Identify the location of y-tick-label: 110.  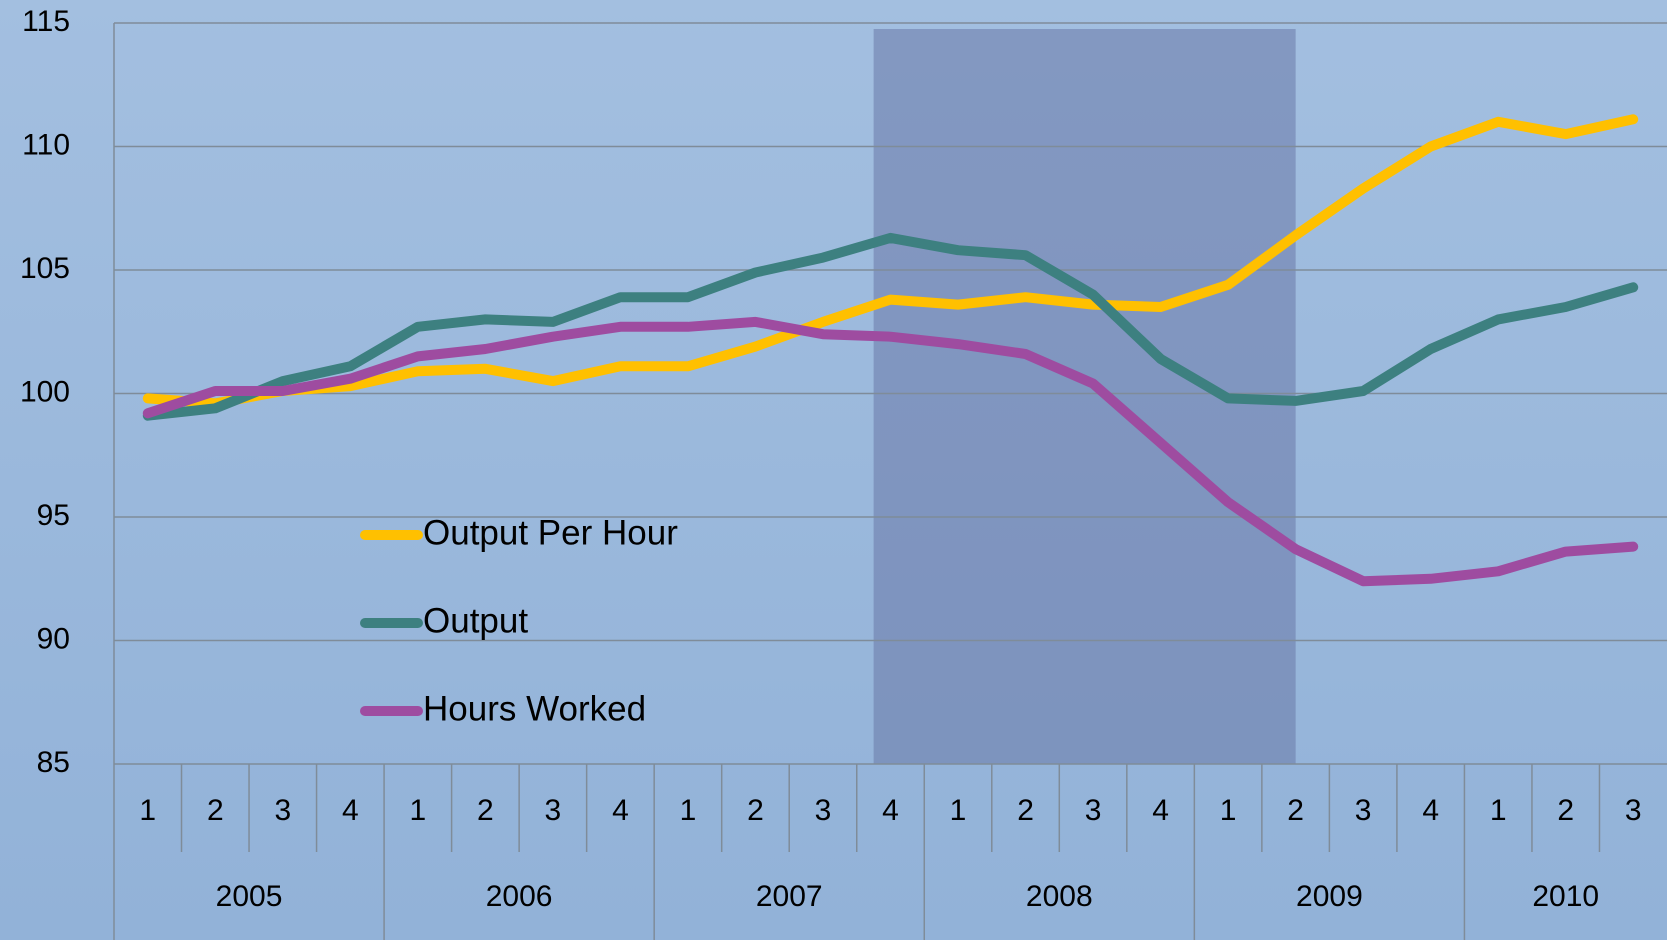
(46, 144).